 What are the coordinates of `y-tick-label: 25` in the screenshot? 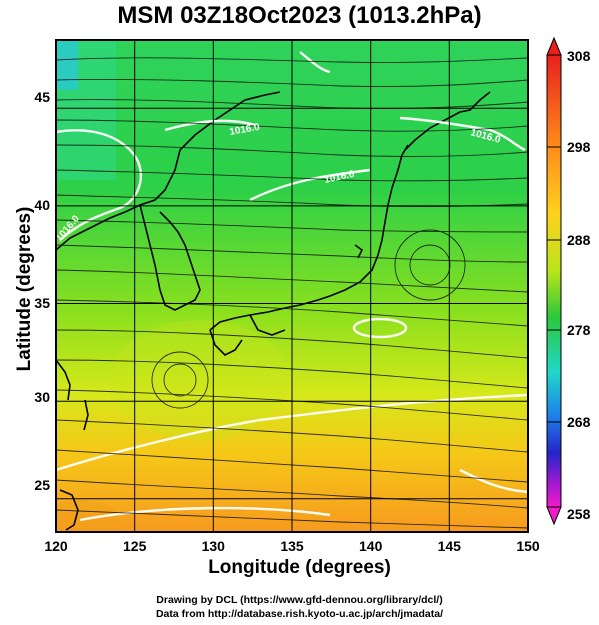 It's located at (42, 485).